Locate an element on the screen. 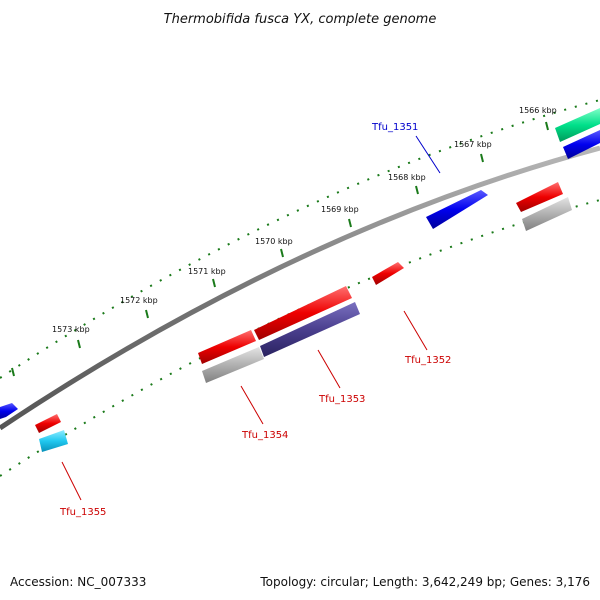 The height and width of the screenshot is (600, 600). gene-label-tfu-1355: Tfu_1355 is located at coordinates (82, 512).